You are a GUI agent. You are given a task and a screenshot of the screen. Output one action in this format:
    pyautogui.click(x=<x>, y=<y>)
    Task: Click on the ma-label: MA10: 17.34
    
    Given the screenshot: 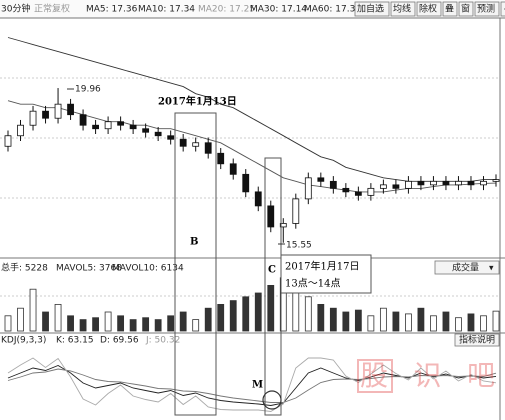 What is the action you would take?
    pyautogui.click(x=166, y=10)
    